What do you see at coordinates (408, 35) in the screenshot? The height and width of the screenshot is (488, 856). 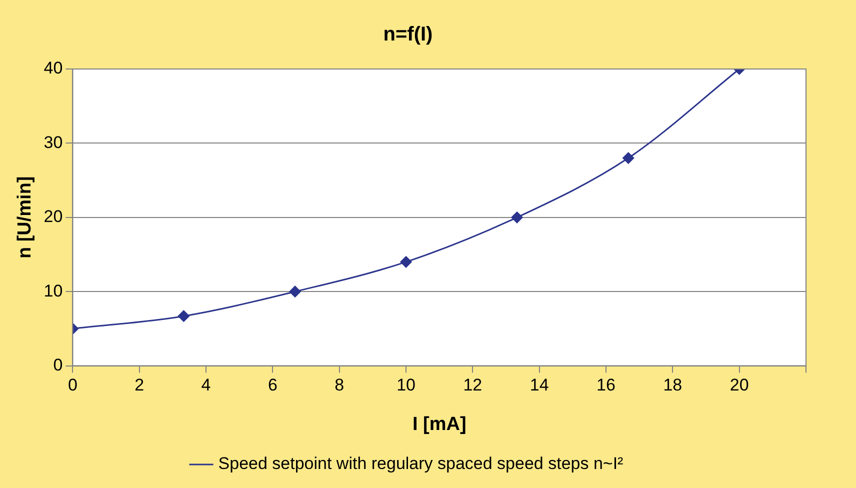 I see `chart-title: n=f(I)` at bounding box center [408, 35].